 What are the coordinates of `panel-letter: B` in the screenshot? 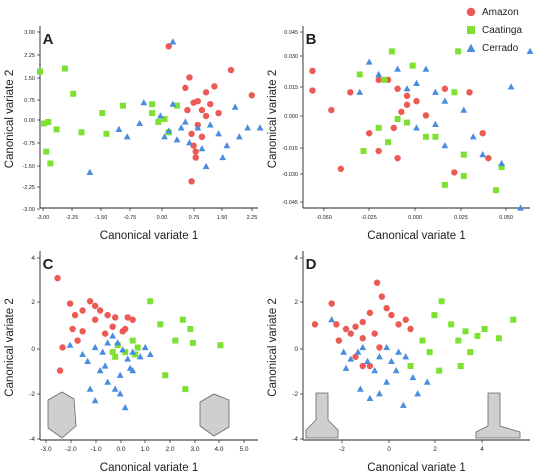 It's located at (311, 39).